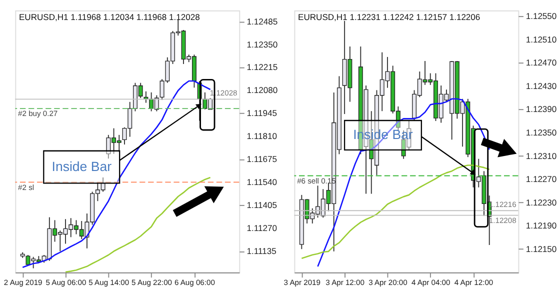 Image resolution: width=560 pixels, height=297 pixels. What do you see at coordinates (262, 159) in the screenshot?
I see `y-tick-label: 1.11675` at bounding box center [262, 159].